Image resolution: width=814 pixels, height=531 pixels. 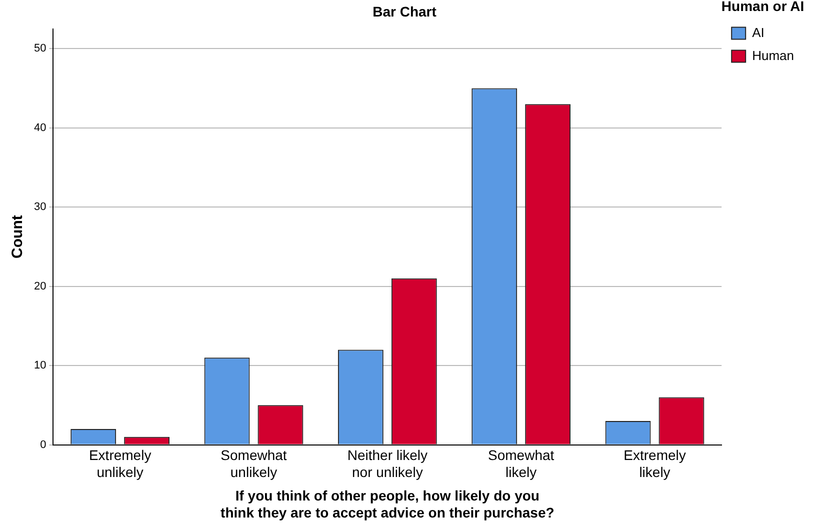 I want to click on chart-title: Bar Chart, so click(x=404, y=11).